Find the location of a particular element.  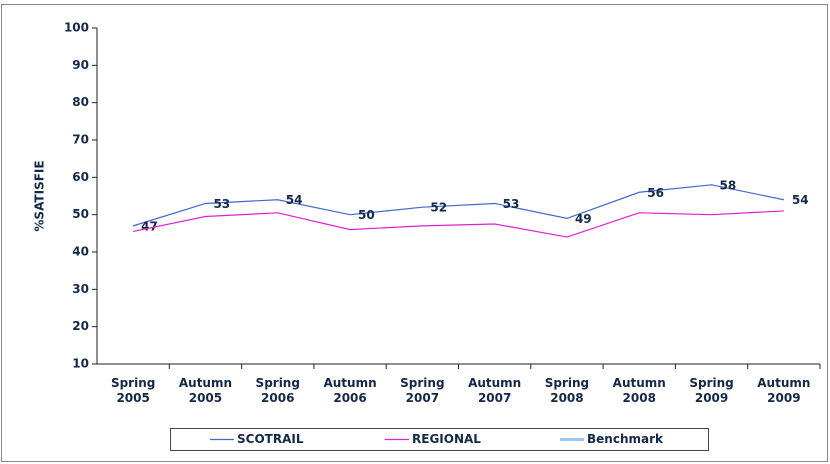

y-tick-label: 100 is located at coordinates (76, 28).